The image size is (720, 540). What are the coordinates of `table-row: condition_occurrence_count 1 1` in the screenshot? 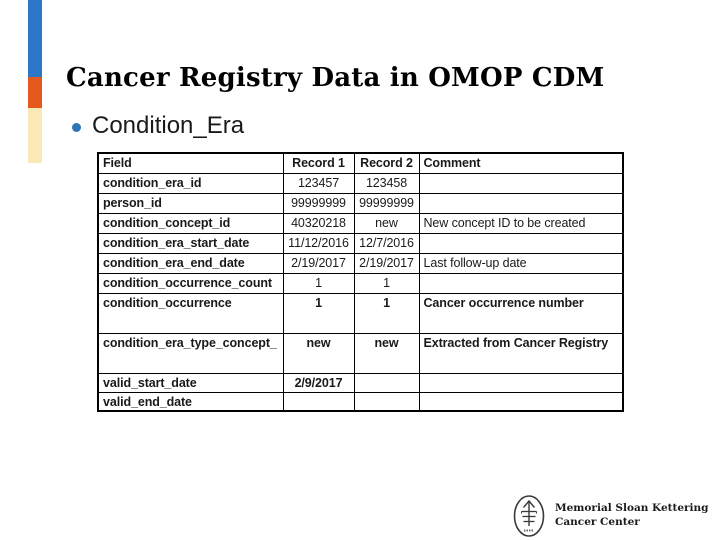 It's located at (360, 283).